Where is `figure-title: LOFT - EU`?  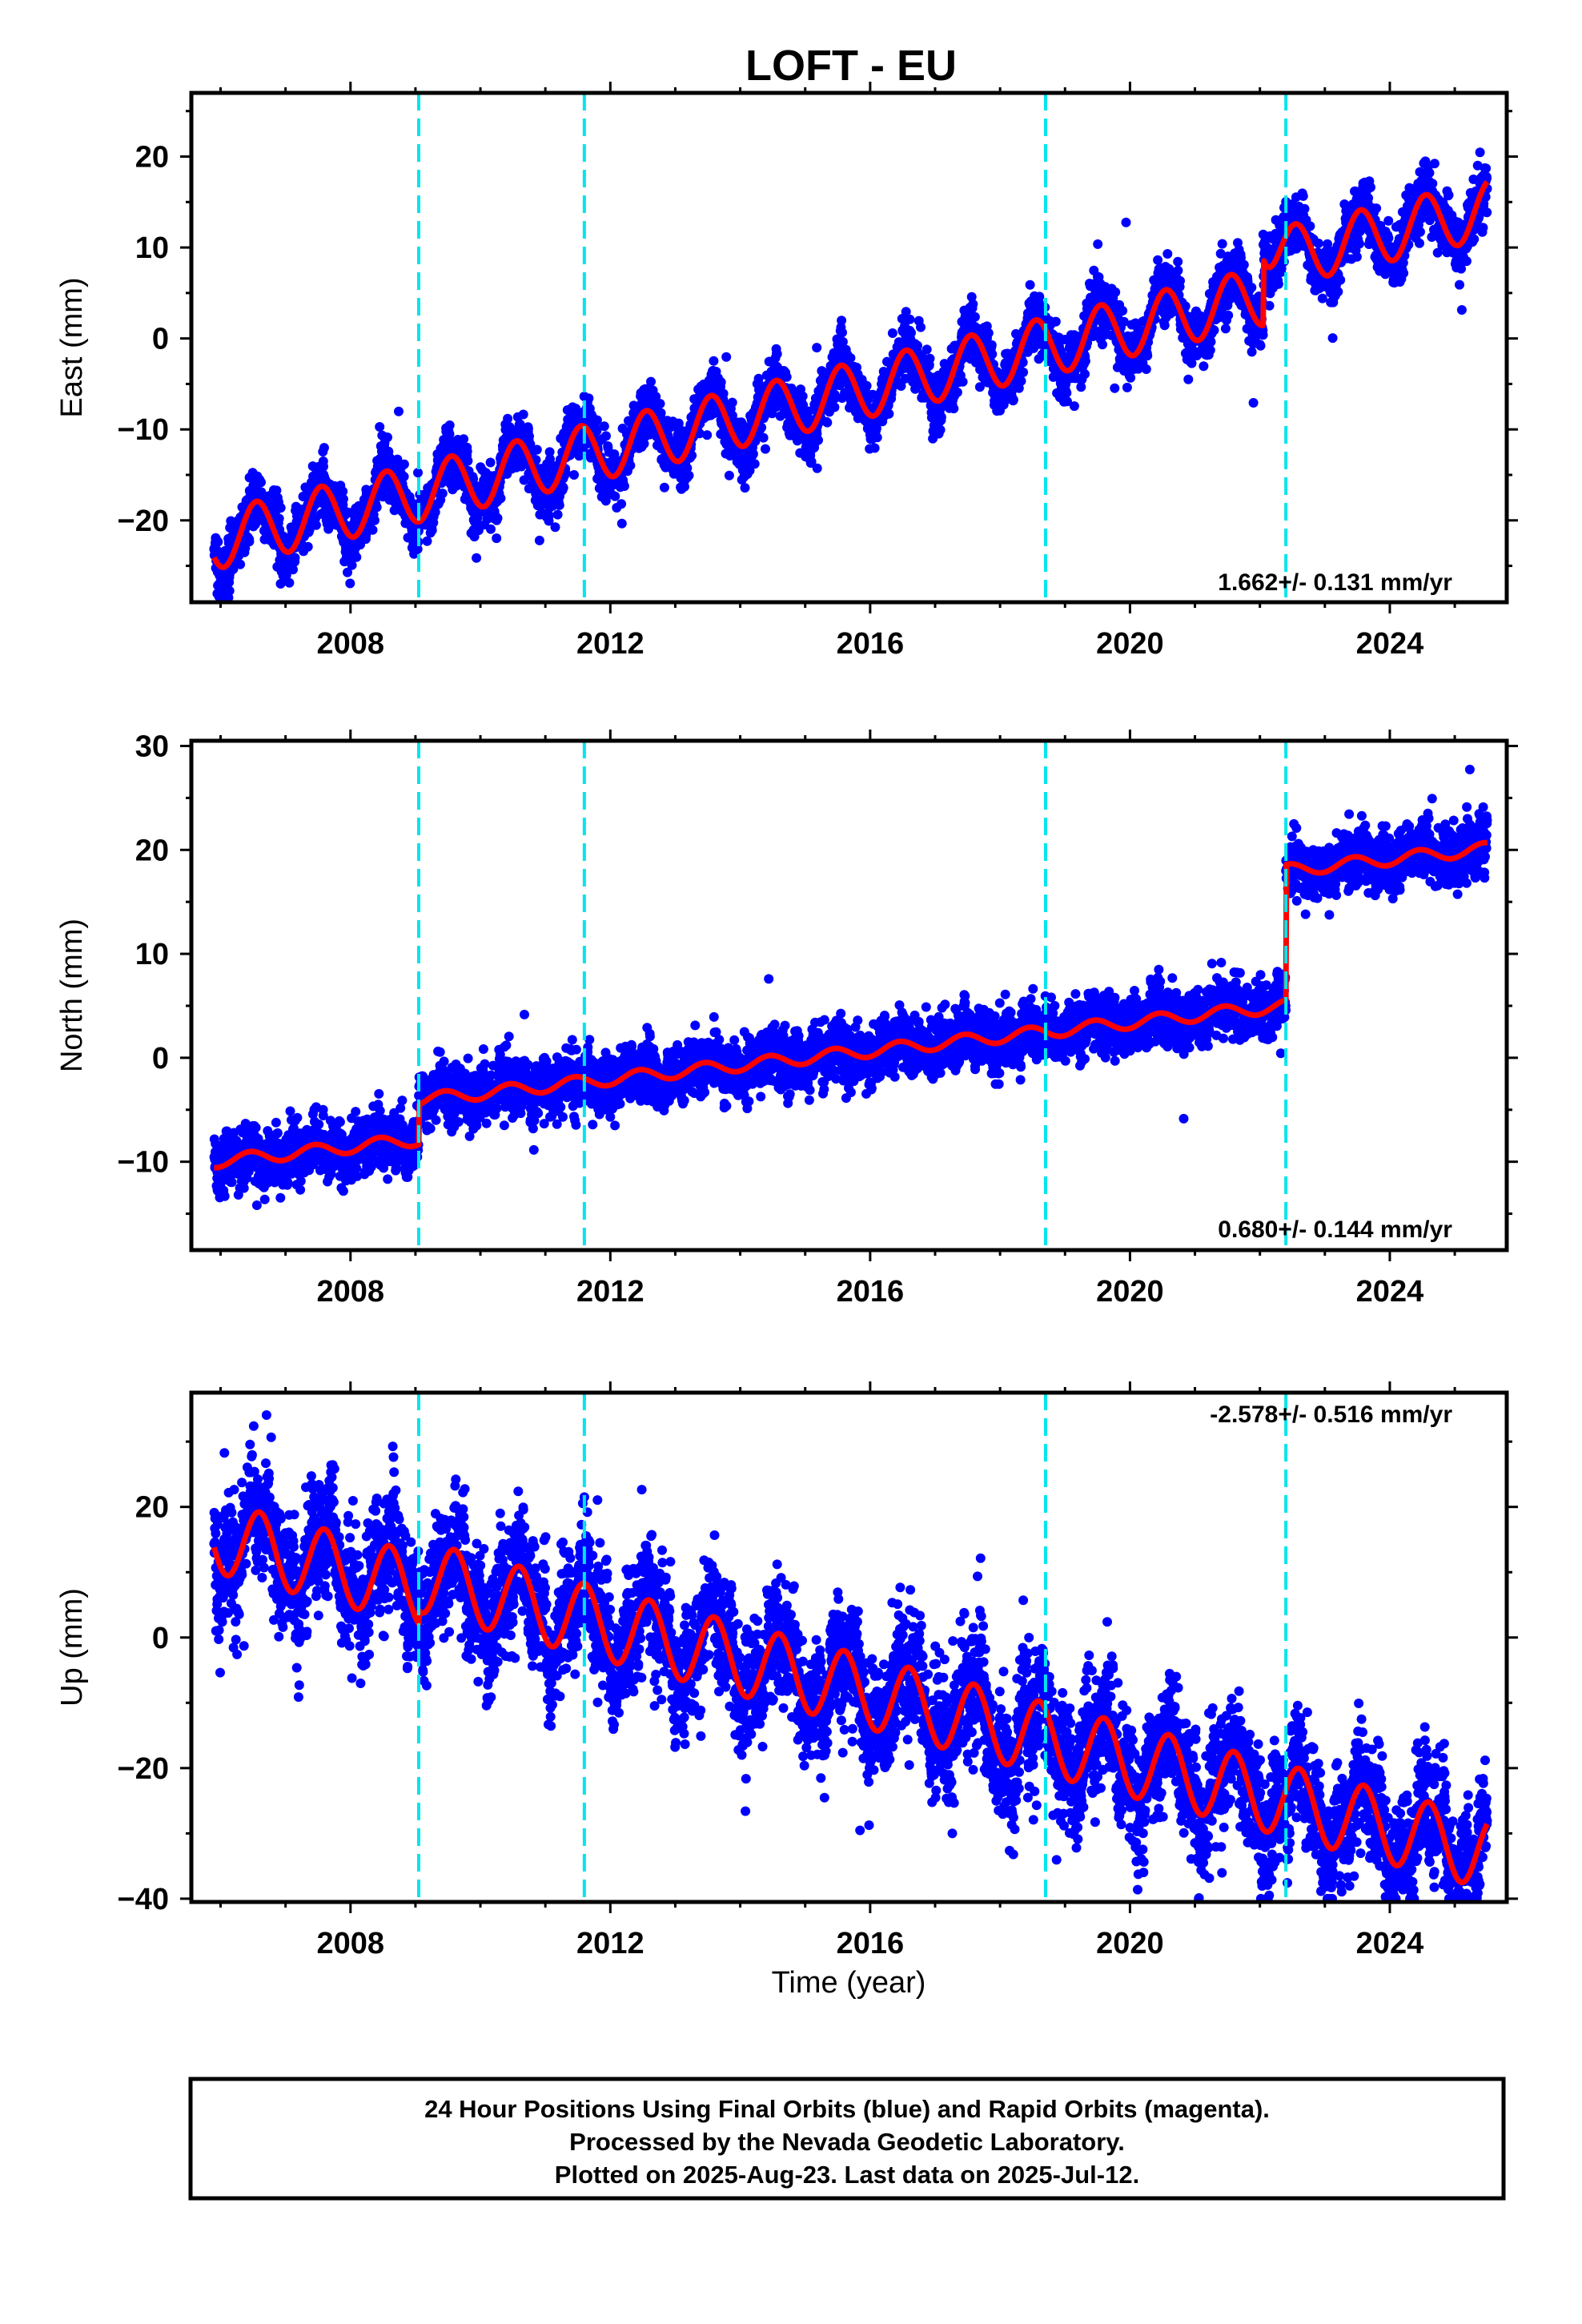 figure-title: LOFT - EU is located at coordinates (851, 66).